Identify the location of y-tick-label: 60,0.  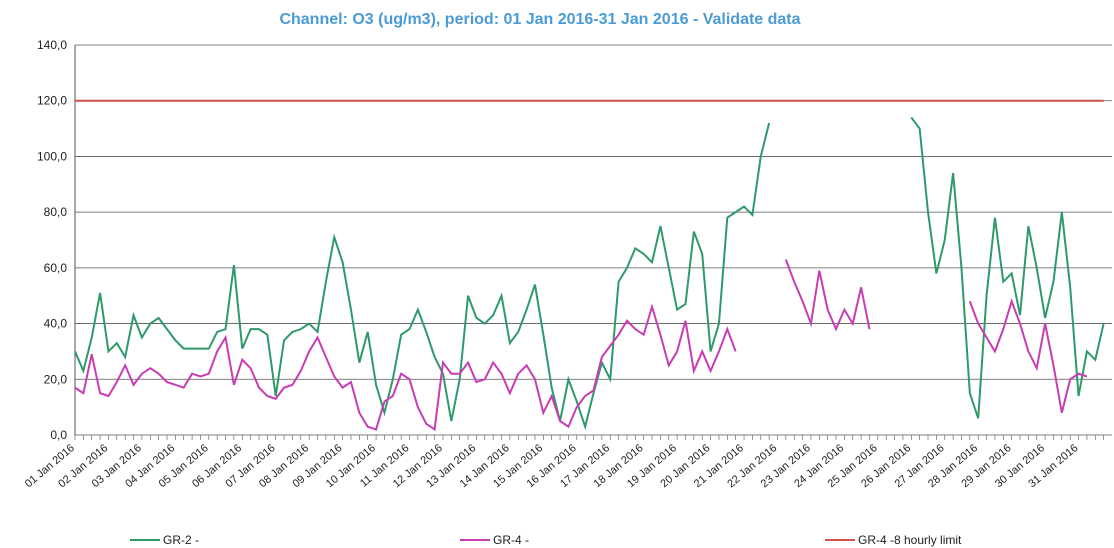
(56, 268).